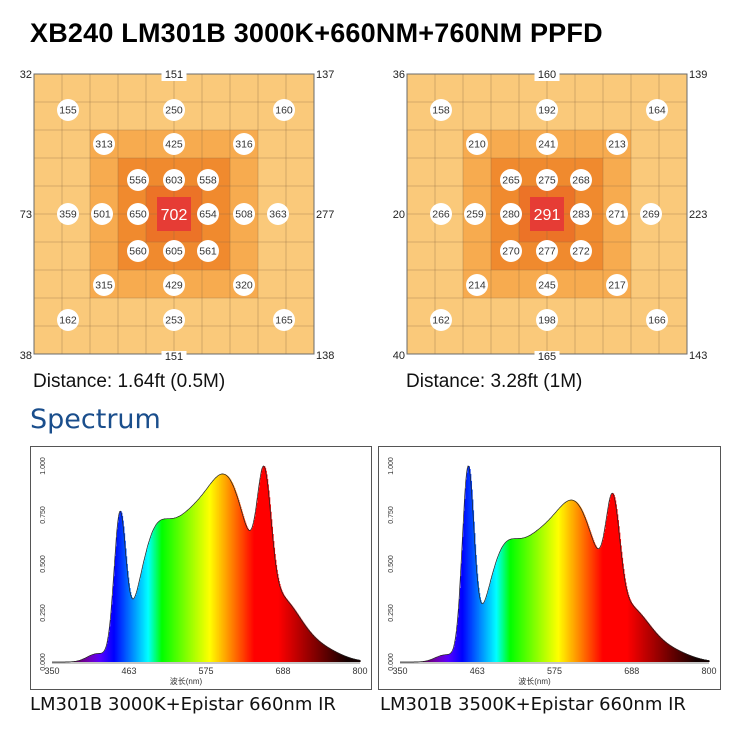 The height and width of the screenshot is (750, 750). What do you see at coordinates (43, 613) in the screenshot?
I see `y-tick-label: 0.250` at bounding box center [43, 613].